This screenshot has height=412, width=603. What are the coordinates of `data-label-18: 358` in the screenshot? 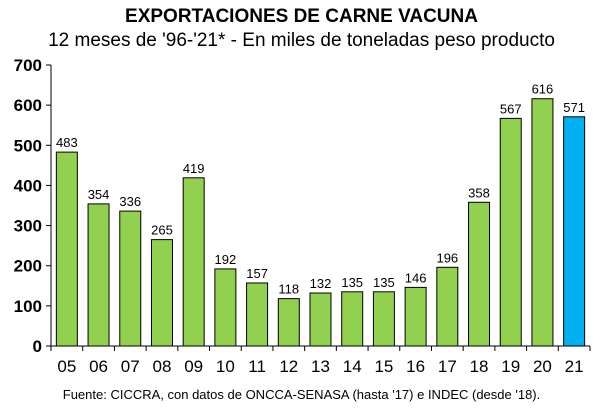 It's located at (479, 192).